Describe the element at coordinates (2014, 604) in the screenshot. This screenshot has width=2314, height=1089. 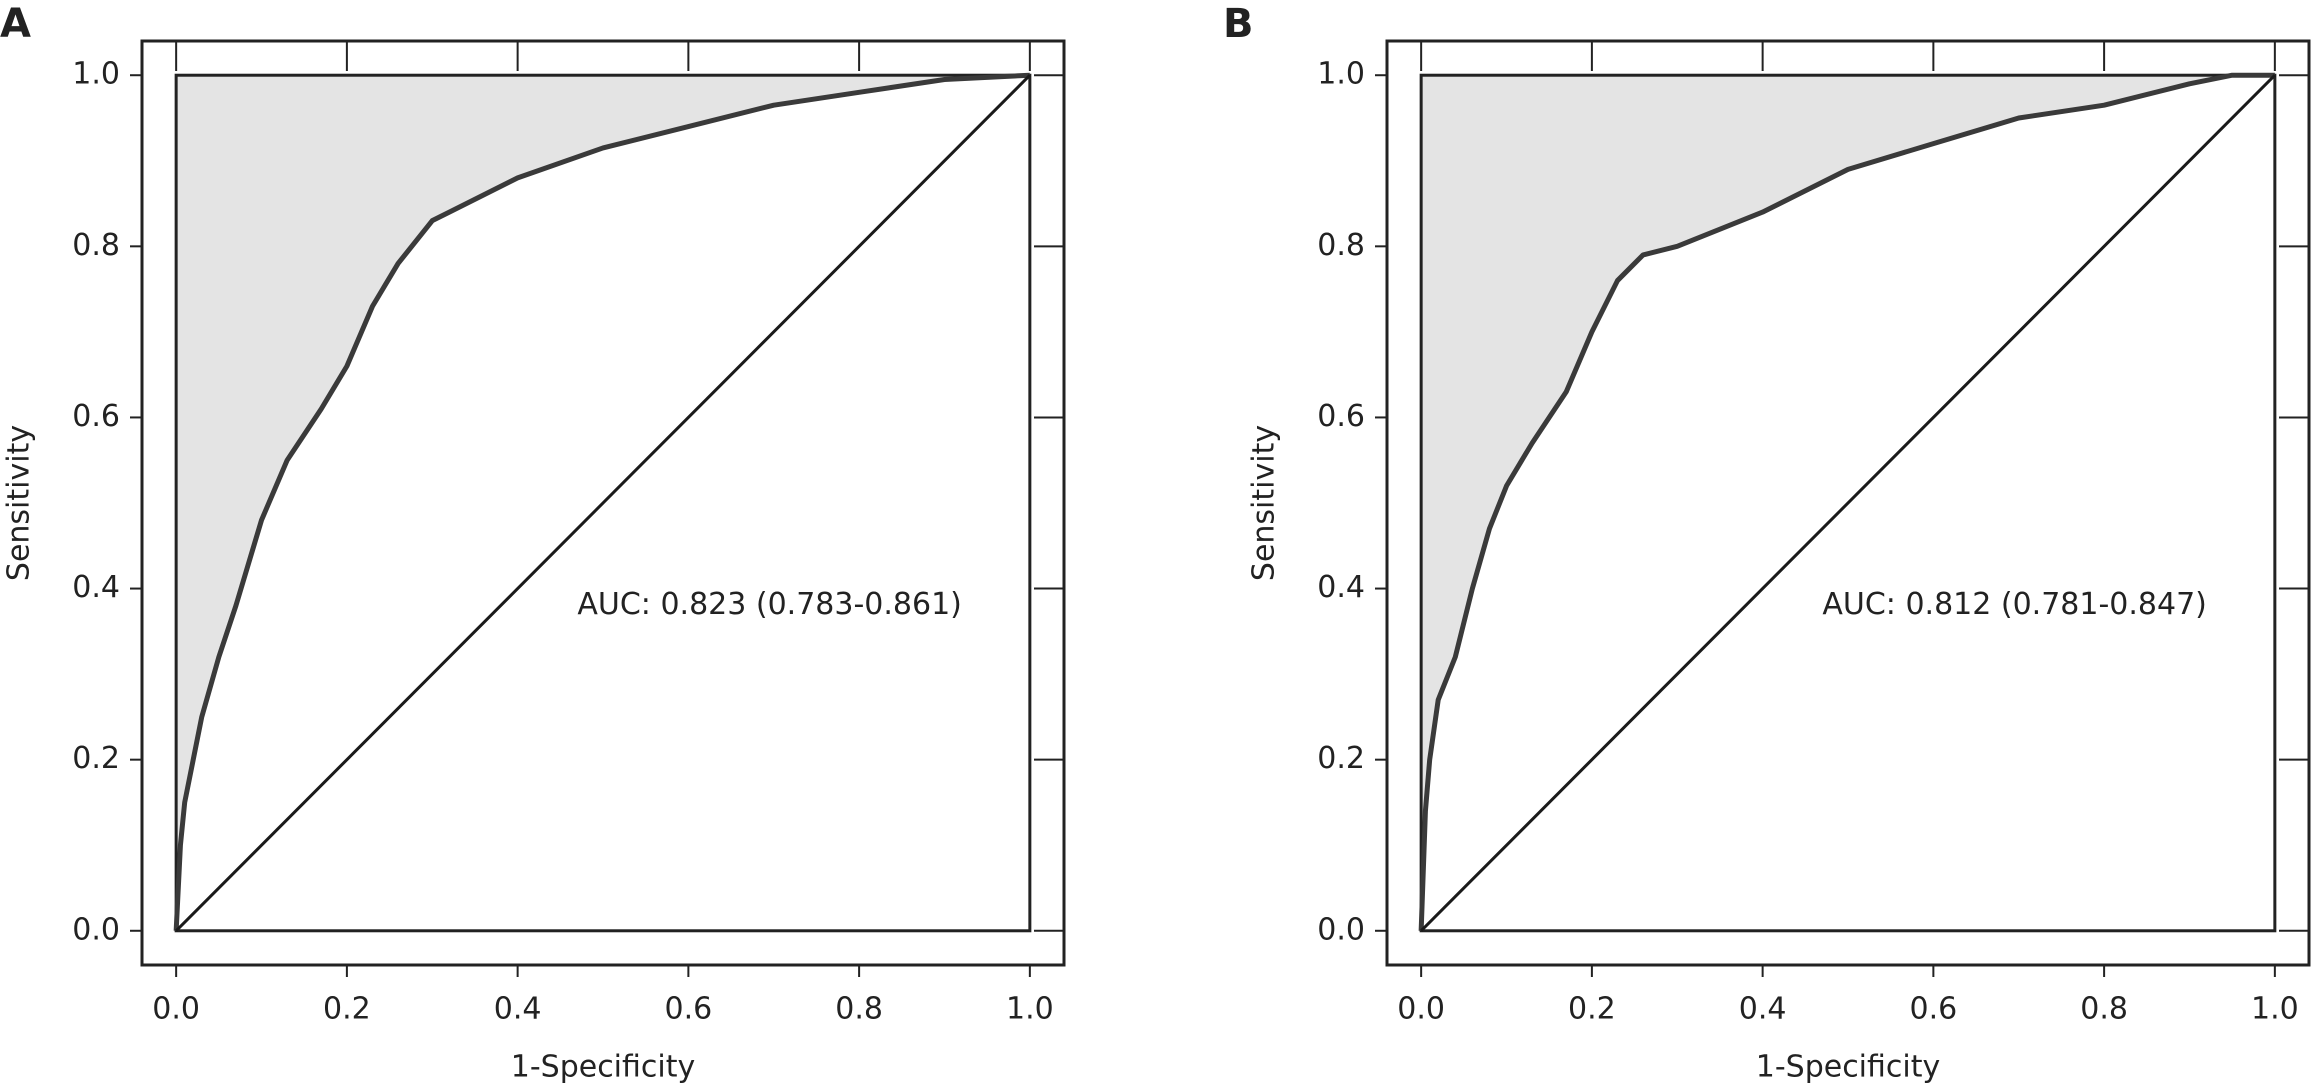
I see `auc-annotation: AUC: 0.812 (0.781-0.847)` at that location.